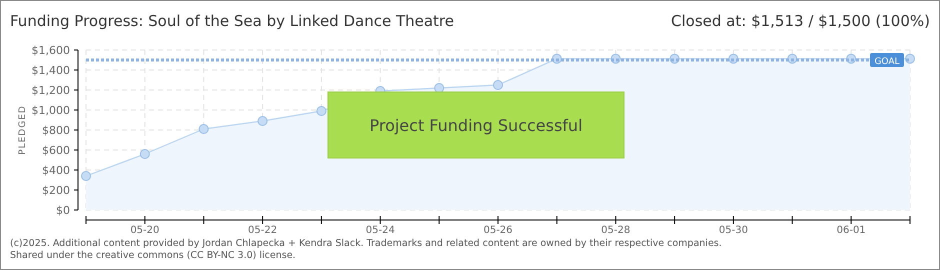 Image resolution: width=940 pixels, height=270 pixels. Describe the element at coordinates (51, 110) in the screenshot. I see `y-tick-label: $1,000` at that location.